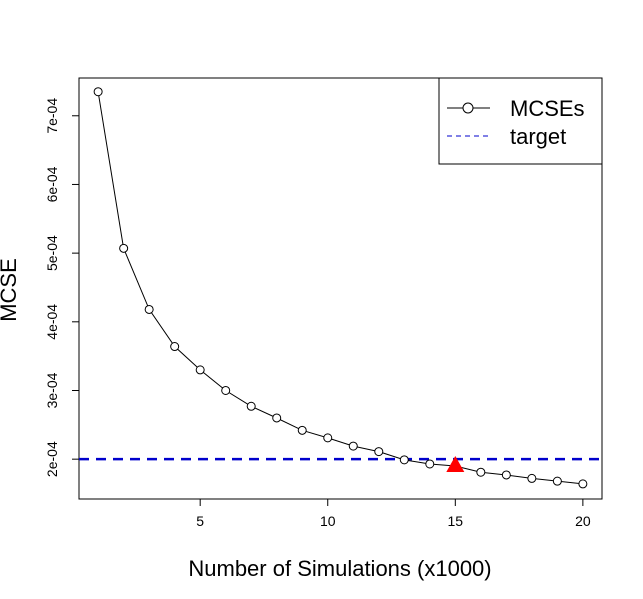  I want to click on x-tick-label: 15, so click(456, 521).